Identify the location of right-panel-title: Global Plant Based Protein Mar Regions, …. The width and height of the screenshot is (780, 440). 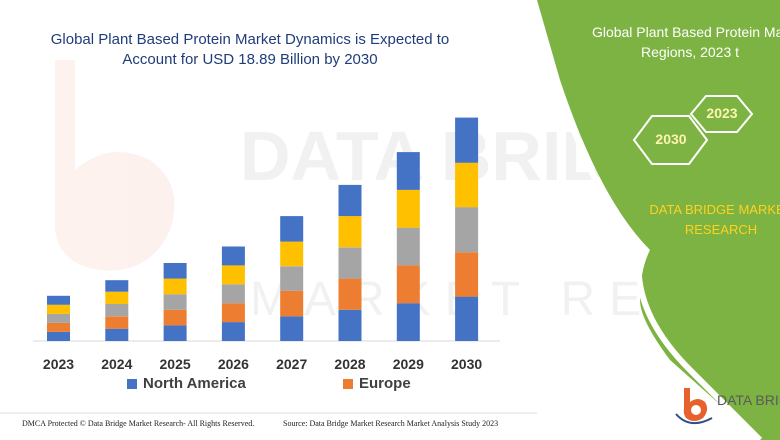
(670, 42).